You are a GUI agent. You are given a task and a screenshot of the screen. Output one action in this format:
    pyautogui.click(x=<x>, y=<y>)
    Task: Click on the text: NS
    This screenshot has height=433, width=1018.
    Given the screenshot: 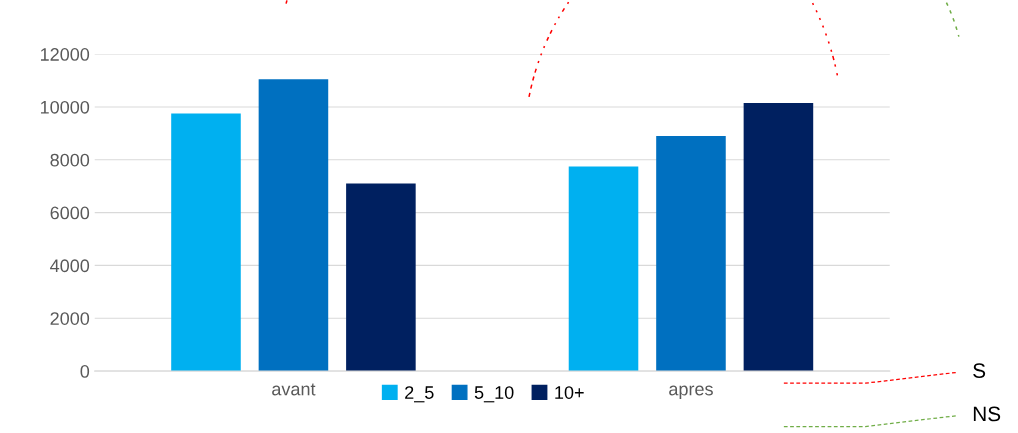 What is the action you would take?
    pyautogui.click(x=987, y=414)
    